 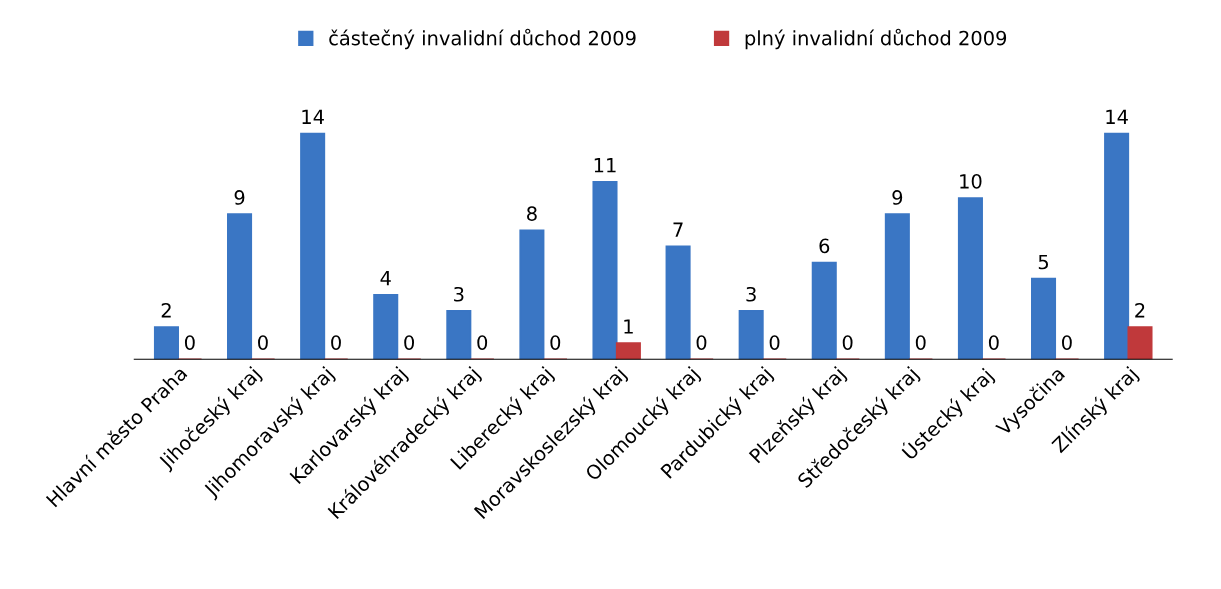 I want to click on data-label: 8, so click(x=532, y=213).